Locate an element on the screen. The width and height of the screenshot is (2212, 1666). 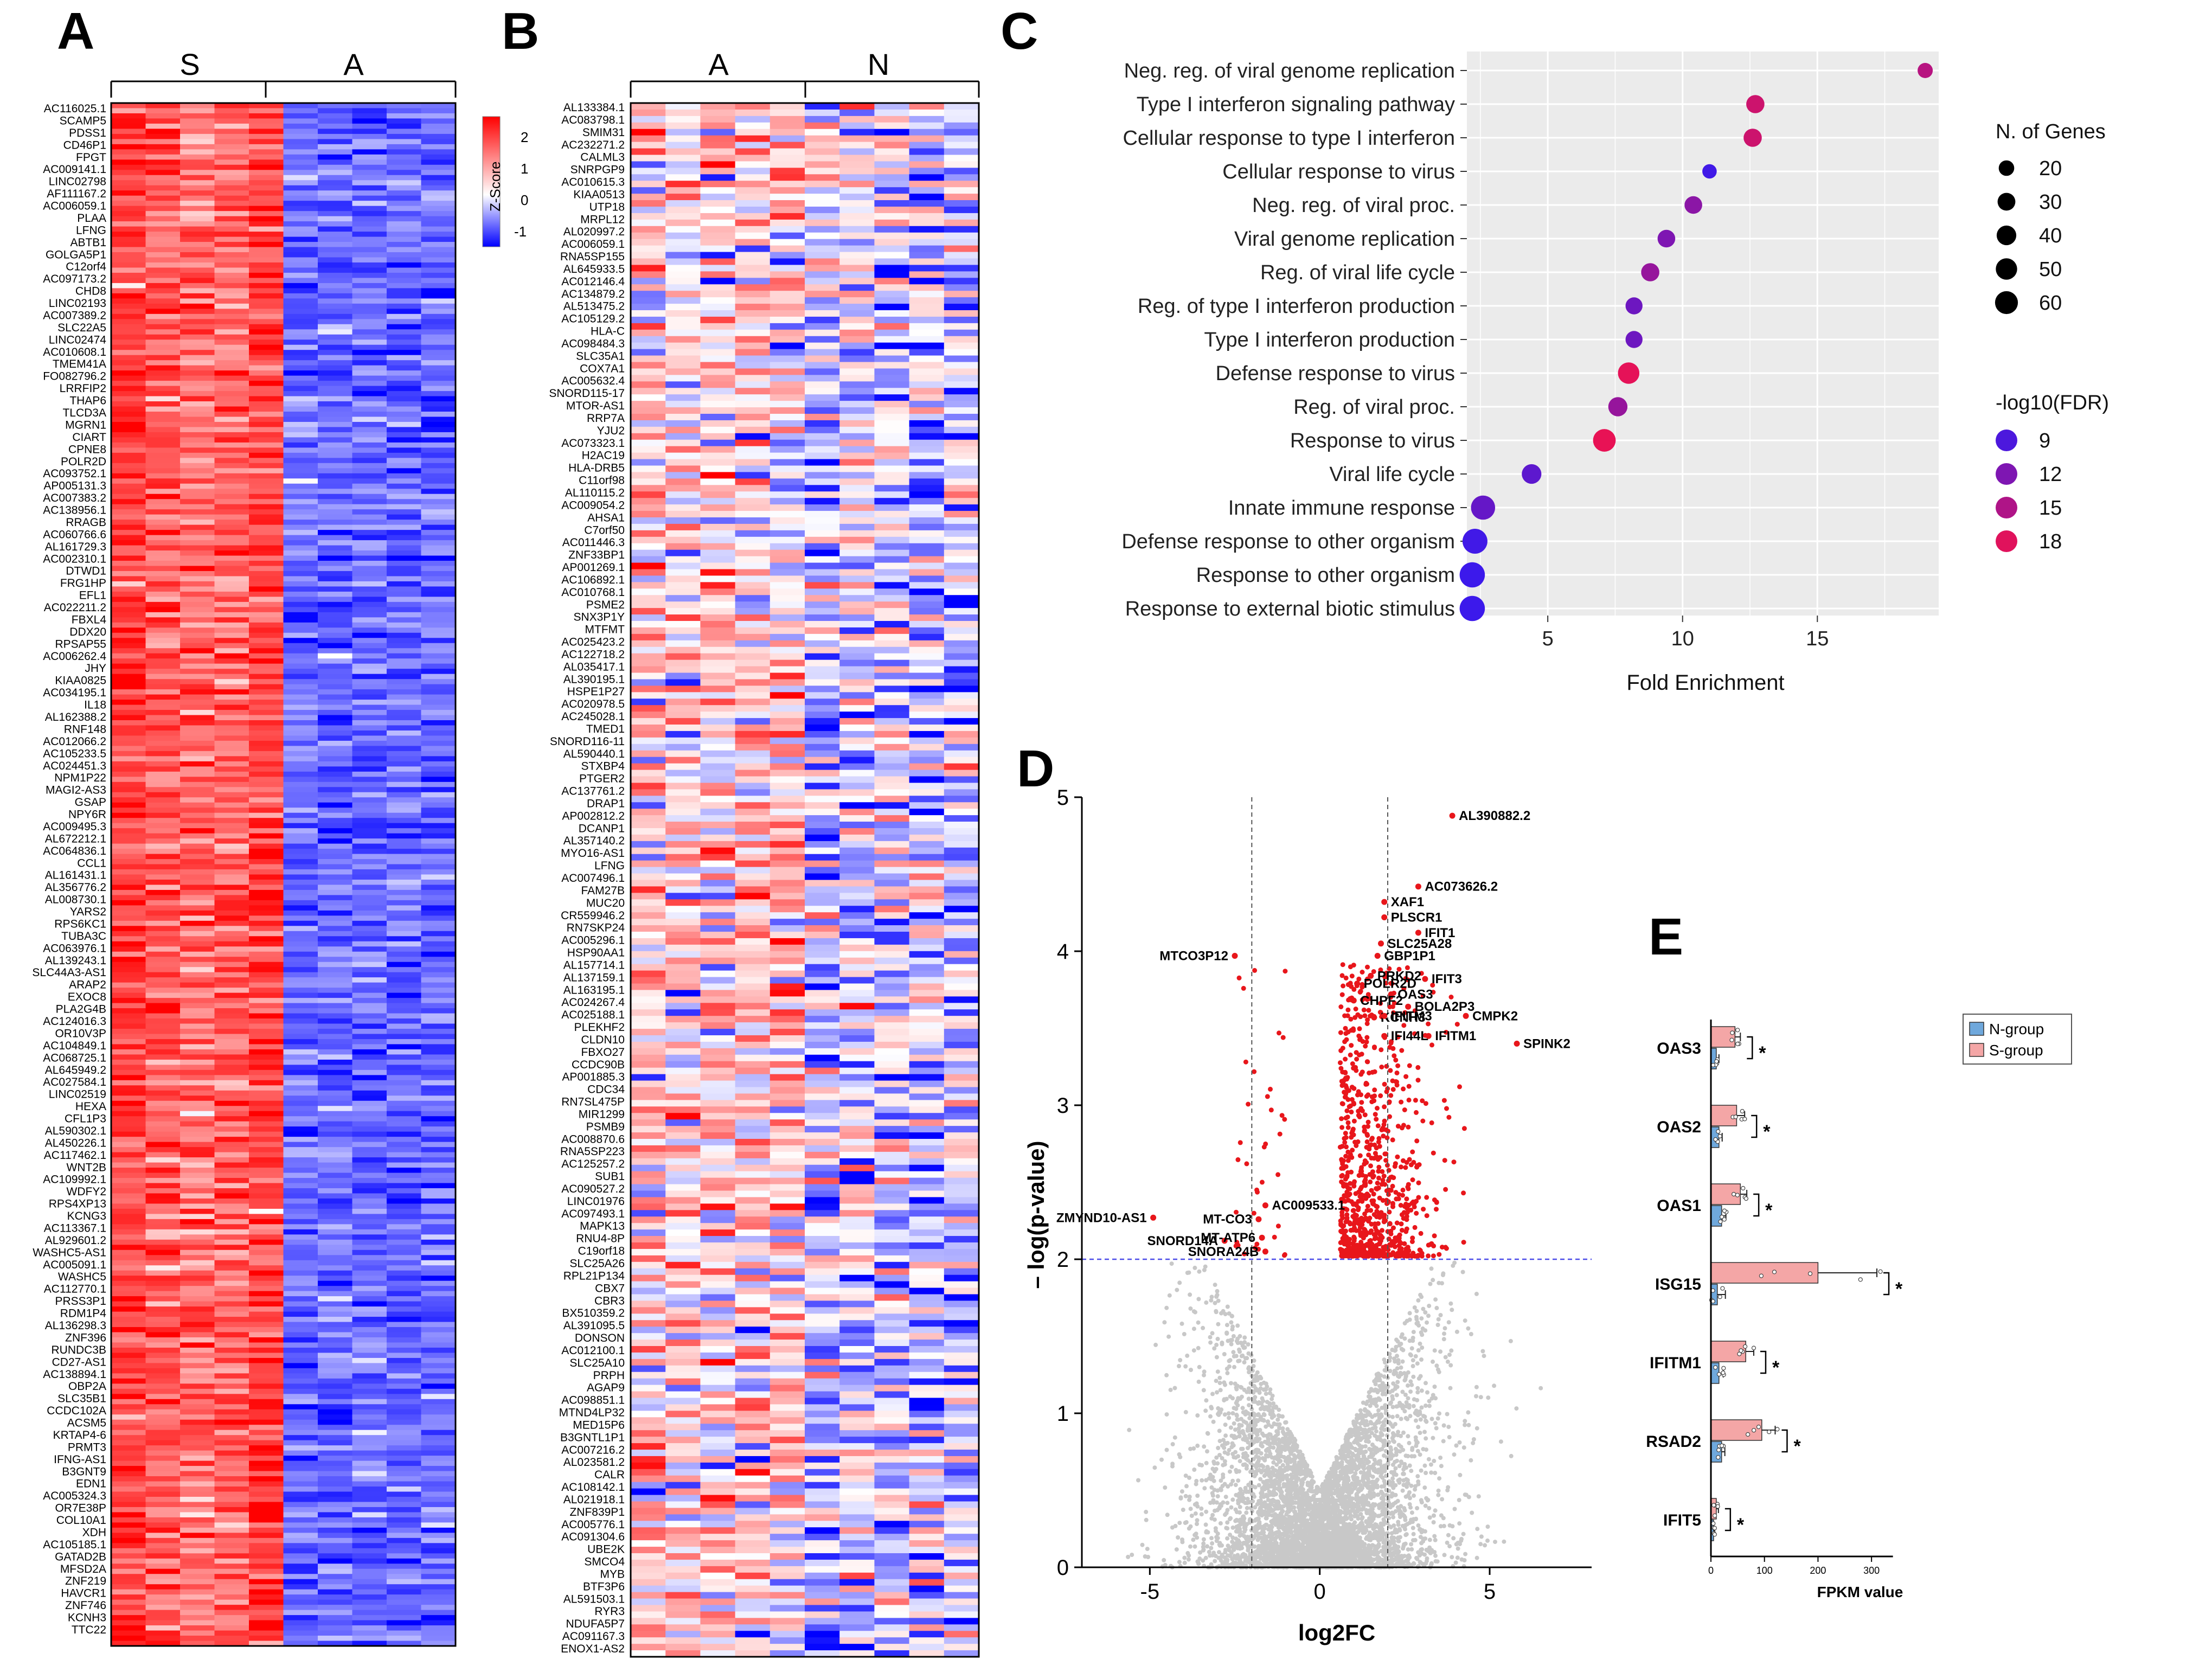
gene-label-a: AL139243.1 is located at coordinates (75, 960).